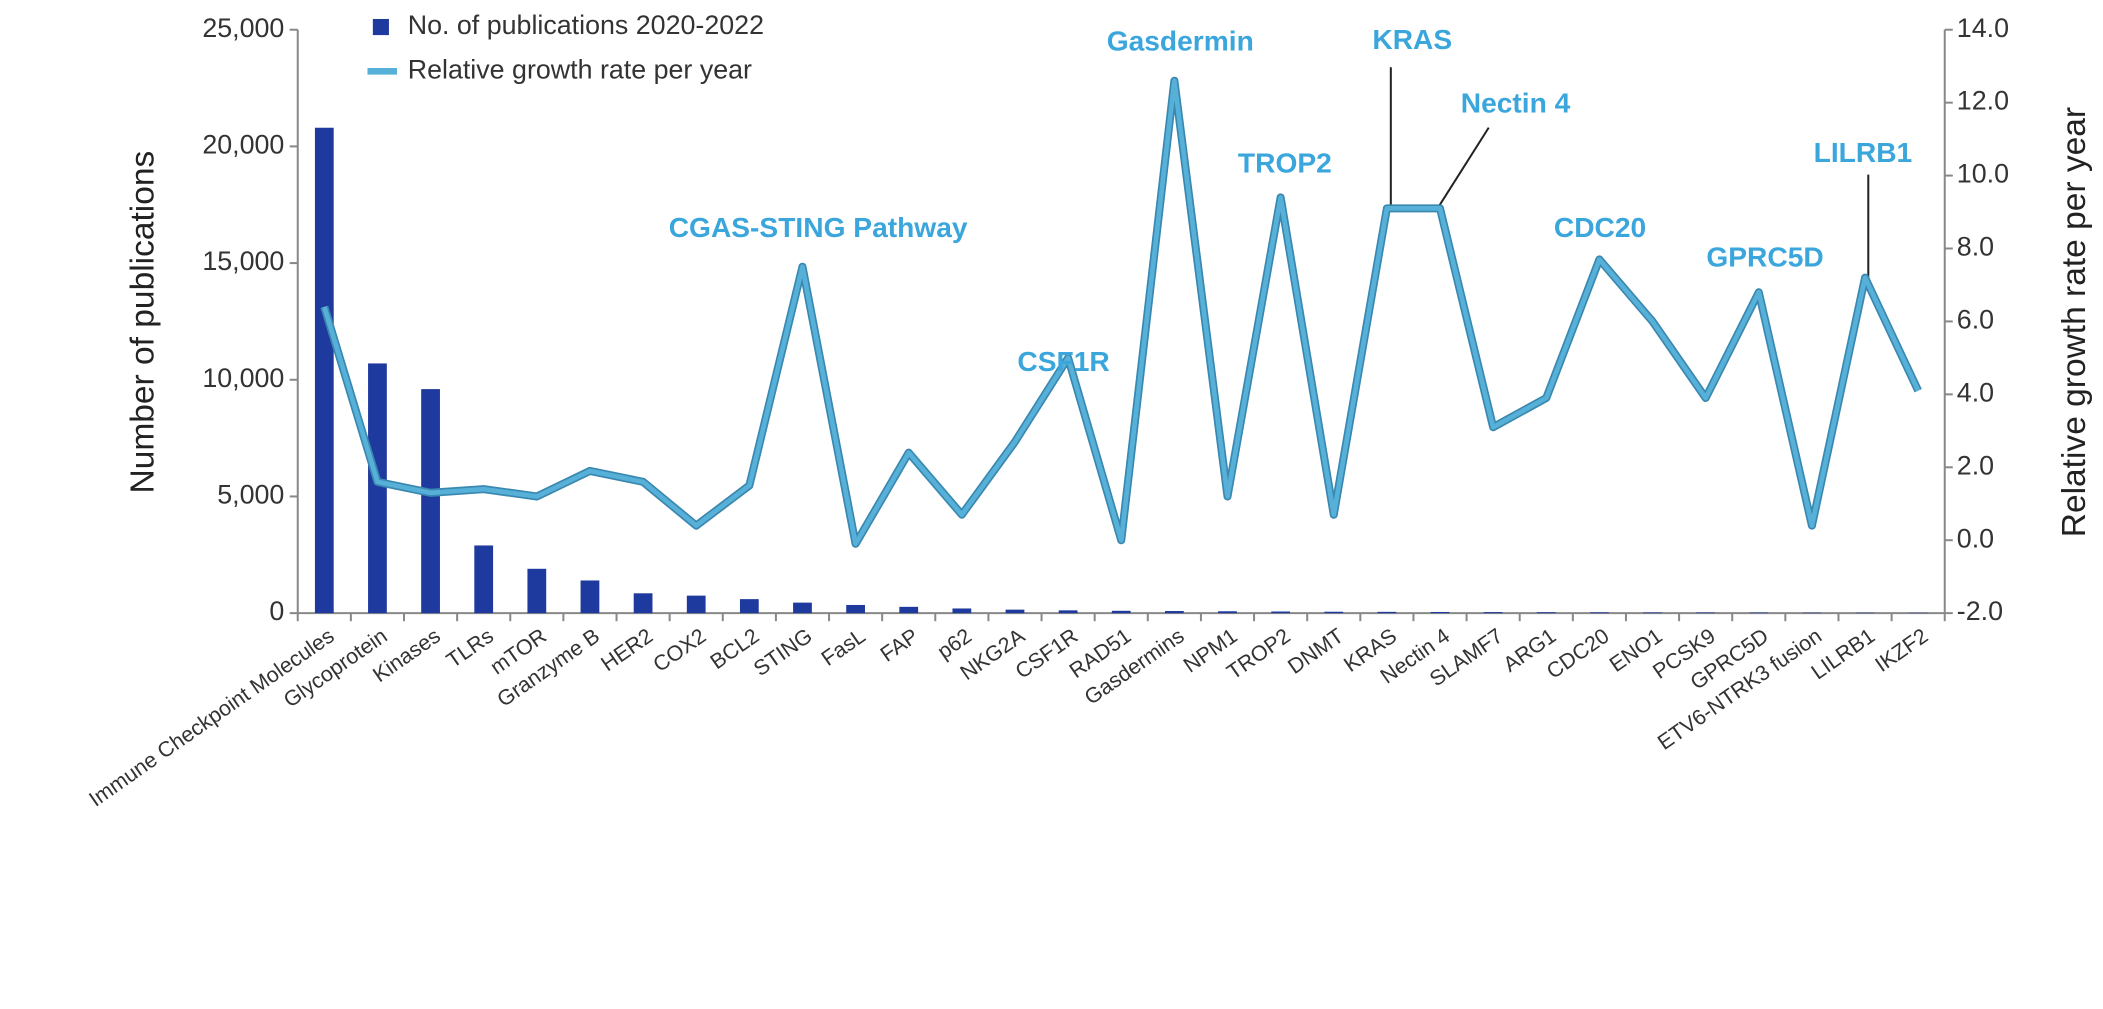 The width and height of the screenshot is (2103, 1009). What do you see at coordinates (1983, 174) in the screenshot?
I see `y2-tick-label: 10.0` at bounding box center [1983, 174].